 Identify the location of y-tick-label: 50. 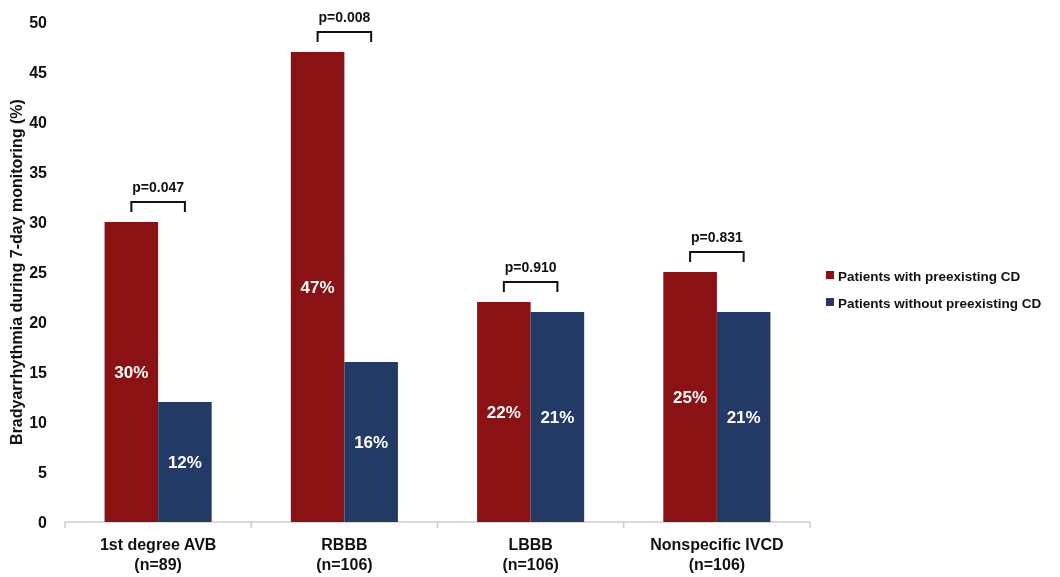
(38, 22).